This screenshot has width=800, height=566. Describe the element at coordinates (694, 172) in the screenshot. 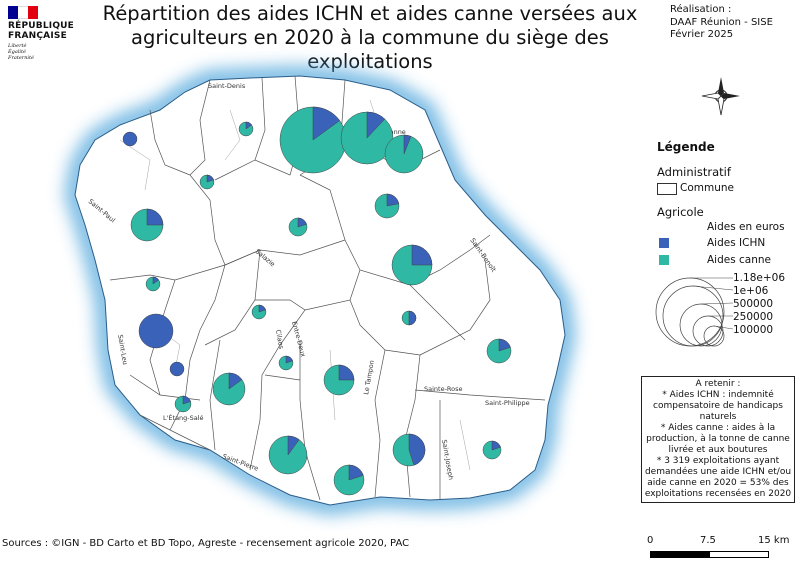

I see `legend-admin-heading: Administratif` at that location.